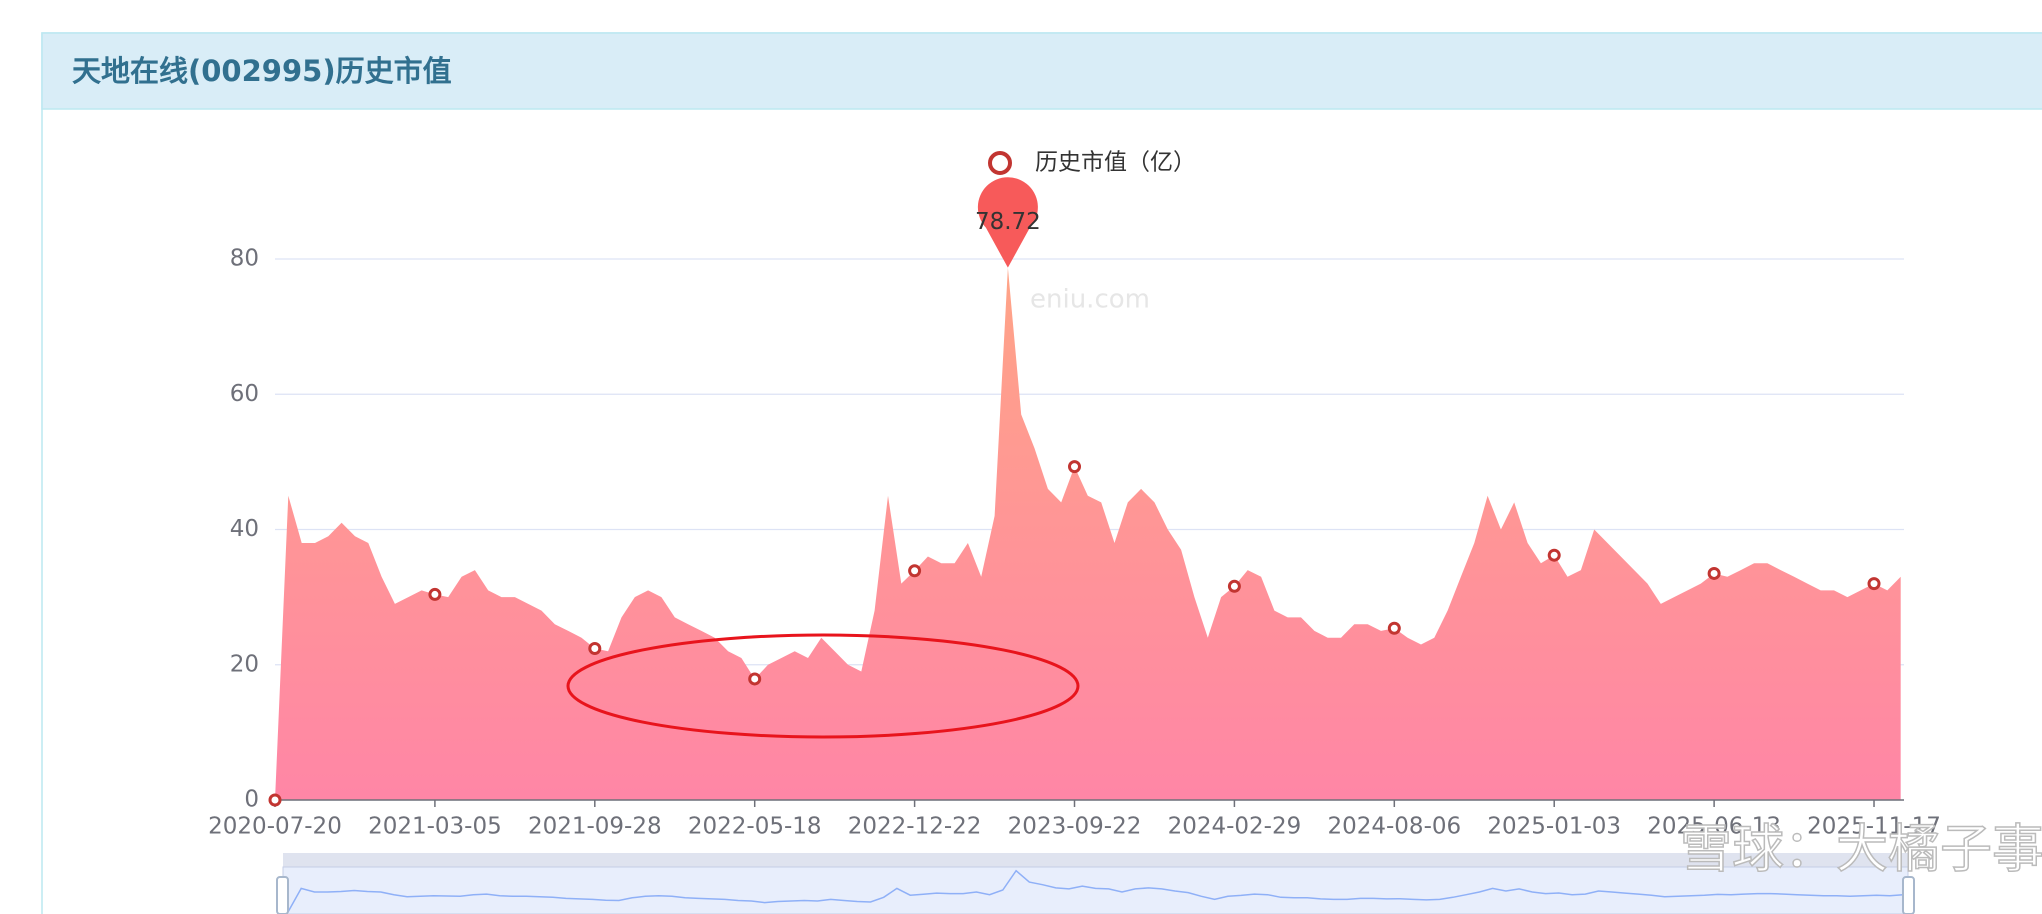 Image resolution: width=2042 pixels, height=914 pixels. What do you see at coordinates (244, 664) in the screenshot?
I see `y-tick-label: 20` at bounding box center [244, 664].